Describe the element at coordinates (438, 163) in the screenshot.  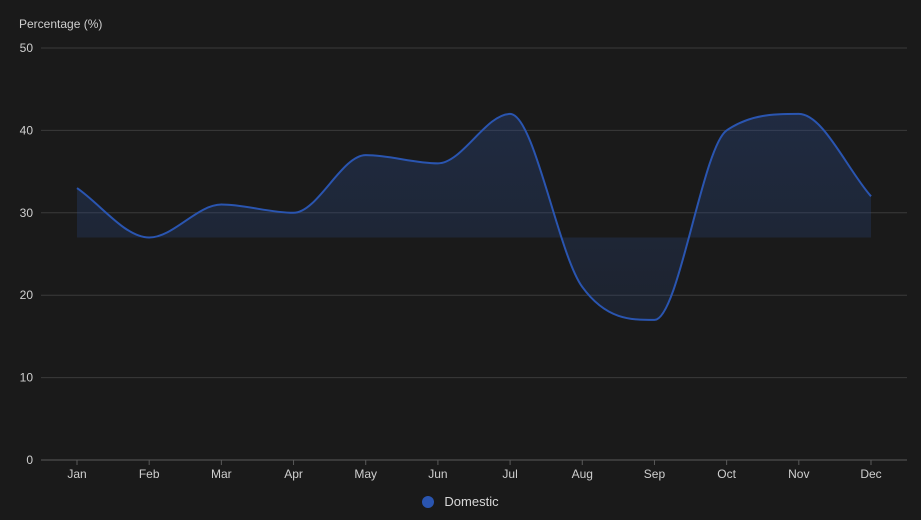
I see `data-point-jun` at that location.